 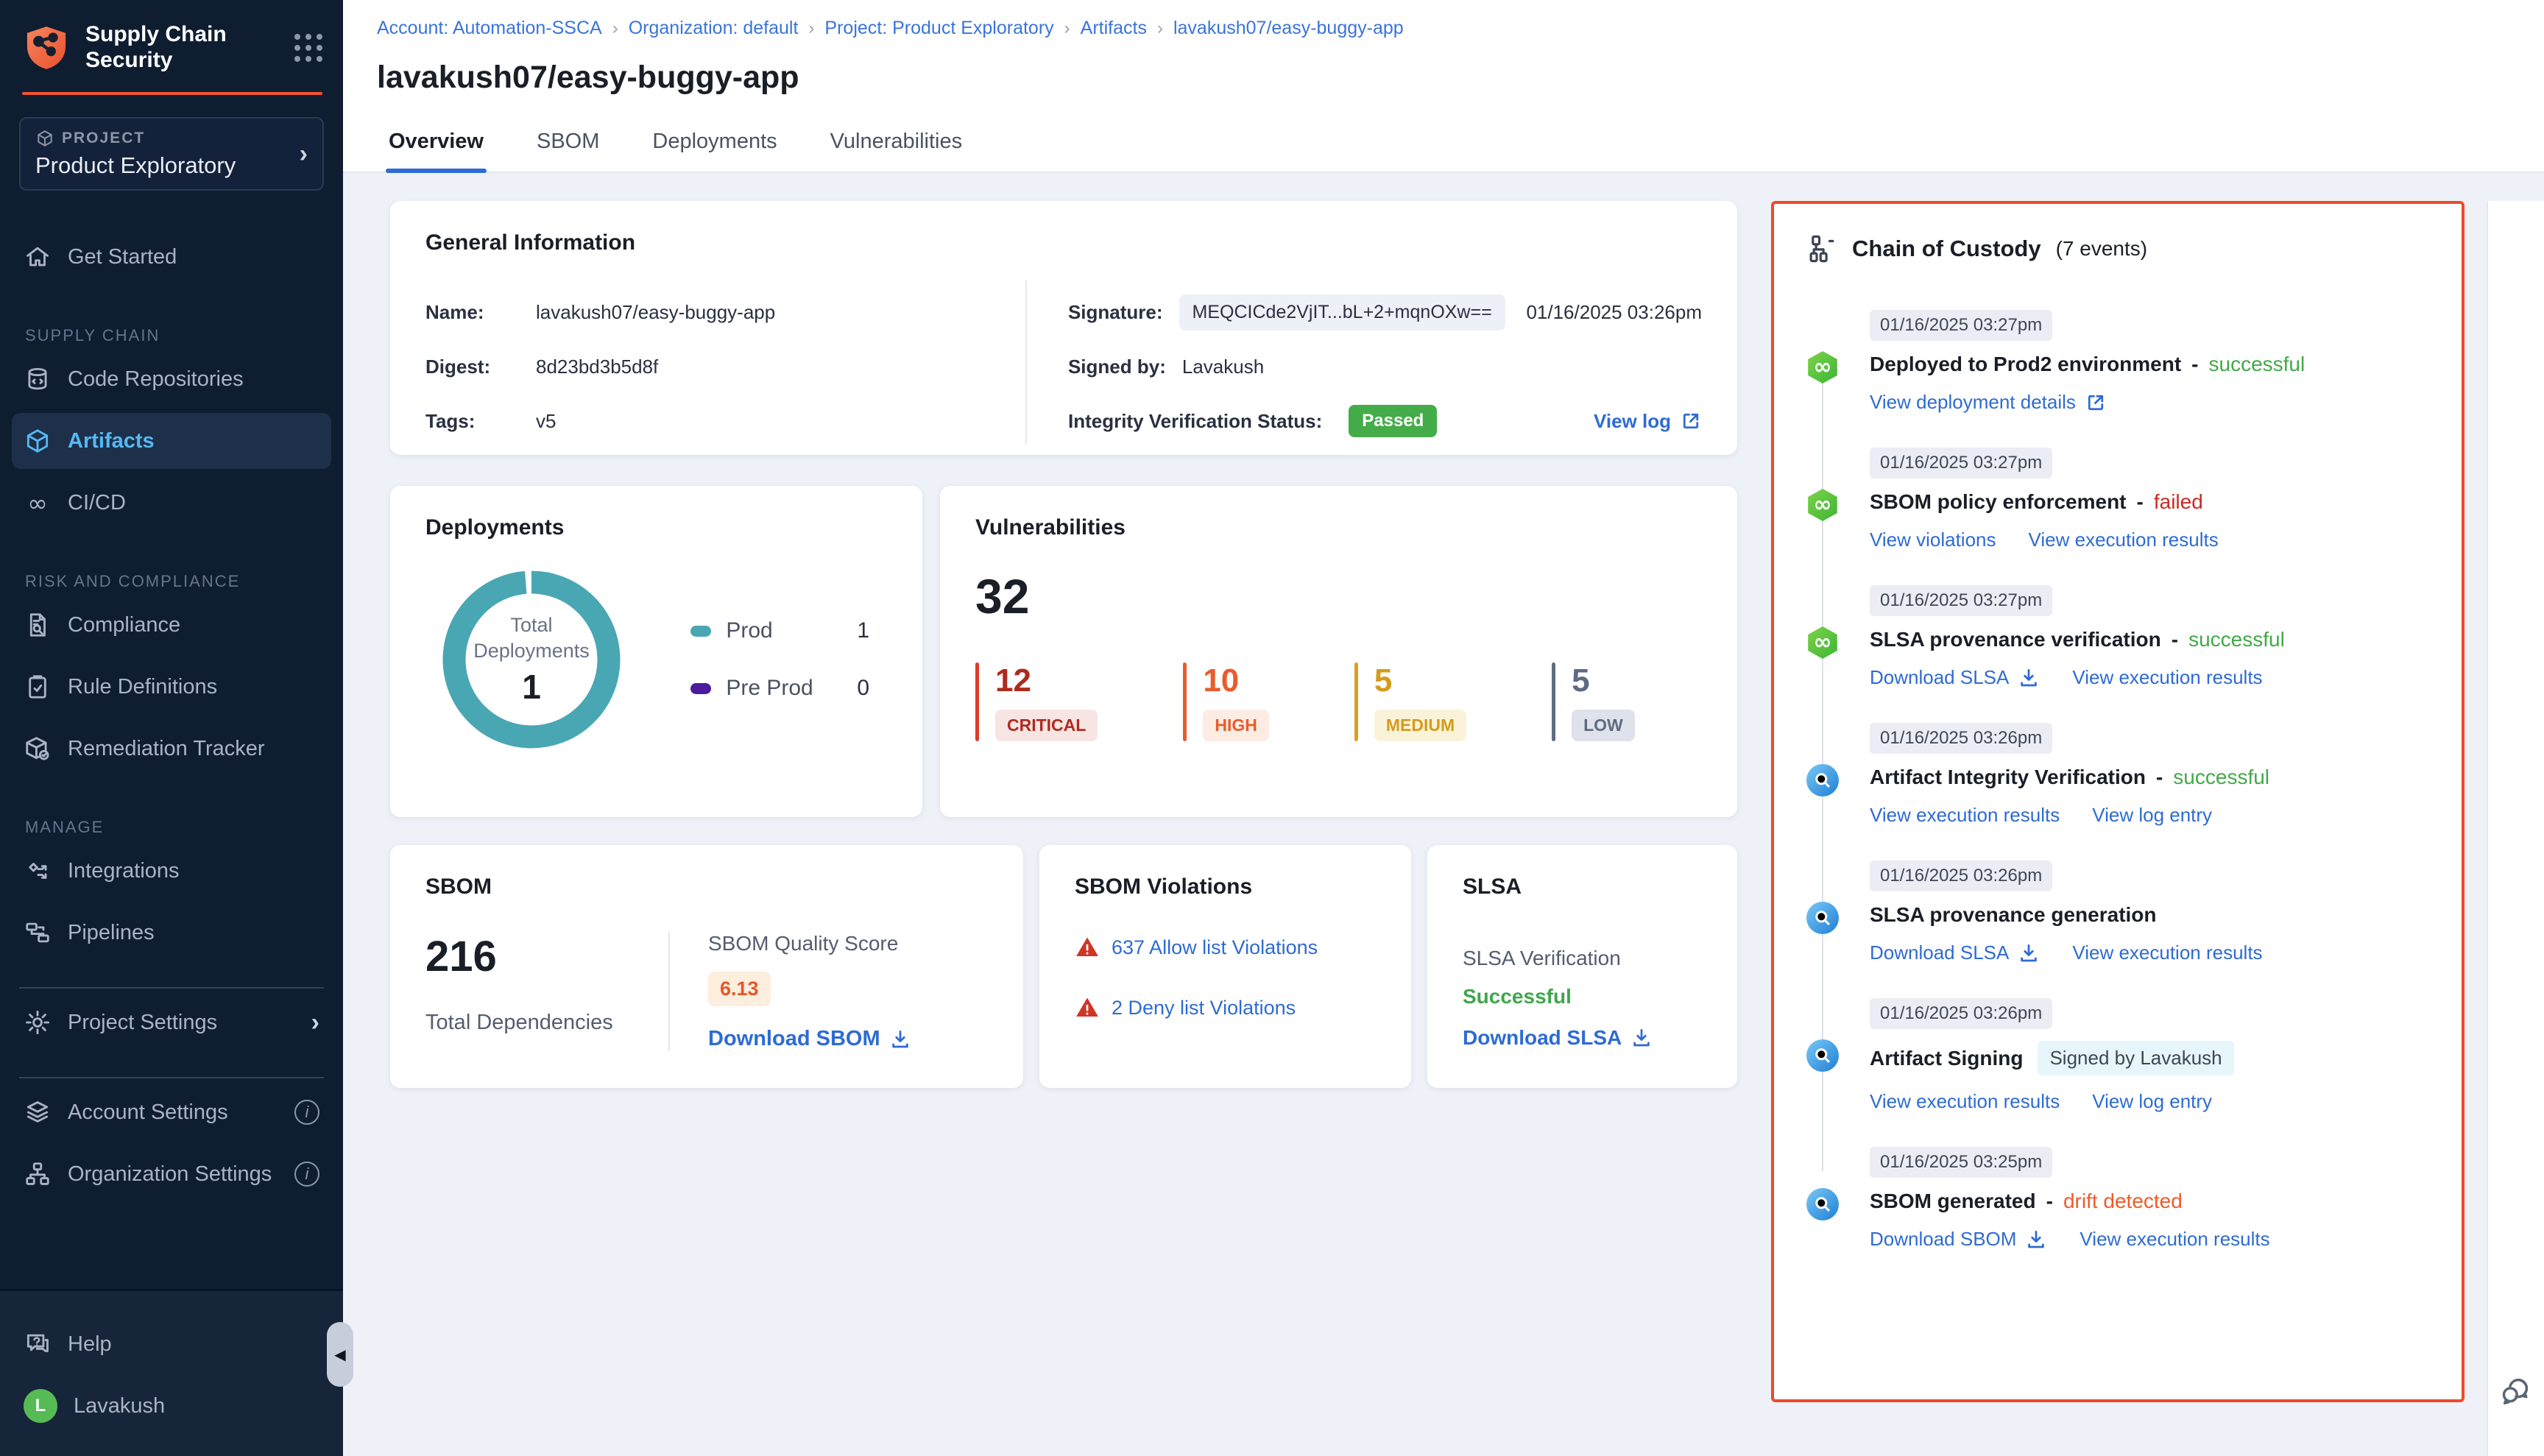 I want to click on help-chat-icon, so click(x=38, y=1344).